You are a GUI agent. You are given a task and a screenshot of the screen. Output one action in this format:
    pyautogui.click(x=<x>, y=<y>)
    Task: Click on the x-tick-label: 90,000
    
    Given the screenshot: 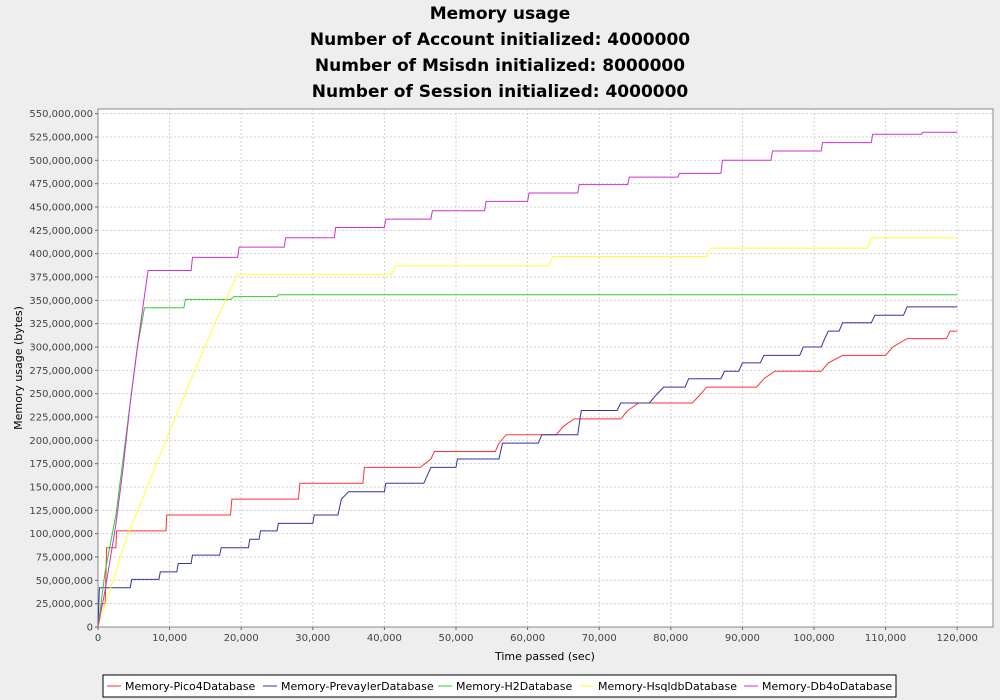 What is the action you would take?
    pyautogui.click(x=742, y=638)
    